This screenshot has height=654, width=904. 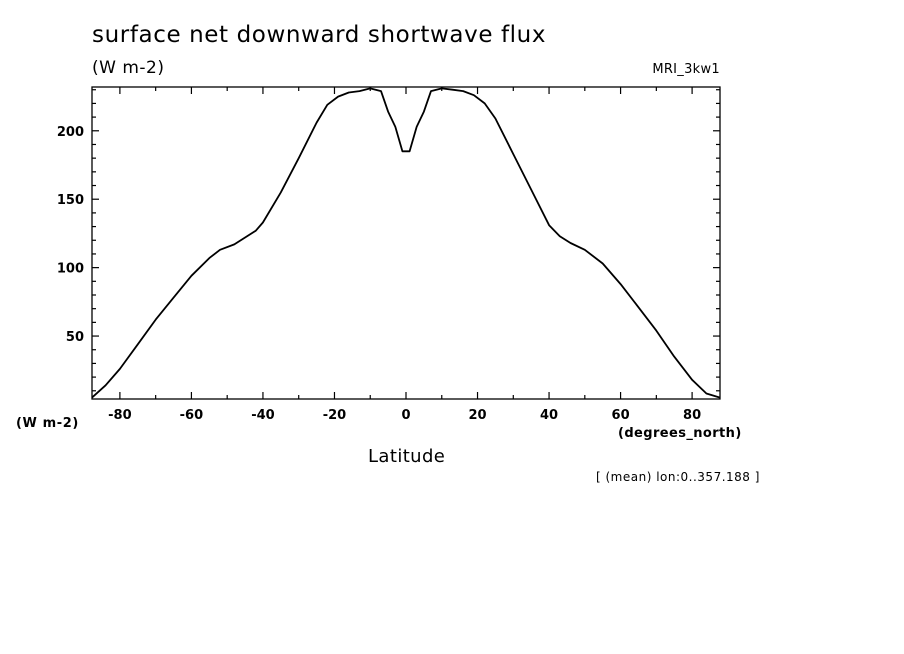 What do you see at coordinates (263, 415) in the screenshot?
I see `x-tick-label: -40` at bounding box center [263, 415].